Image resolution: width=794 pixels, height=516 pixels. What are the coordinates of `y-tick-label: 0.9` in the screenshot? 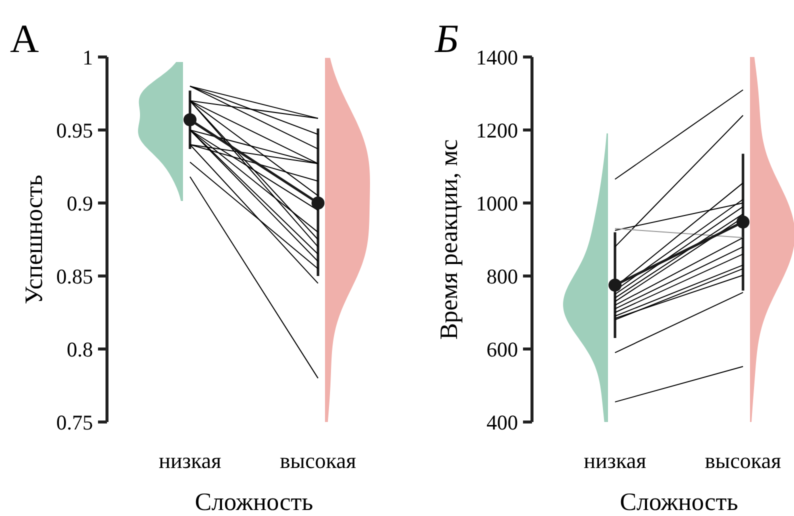 It's located at (79, 203).